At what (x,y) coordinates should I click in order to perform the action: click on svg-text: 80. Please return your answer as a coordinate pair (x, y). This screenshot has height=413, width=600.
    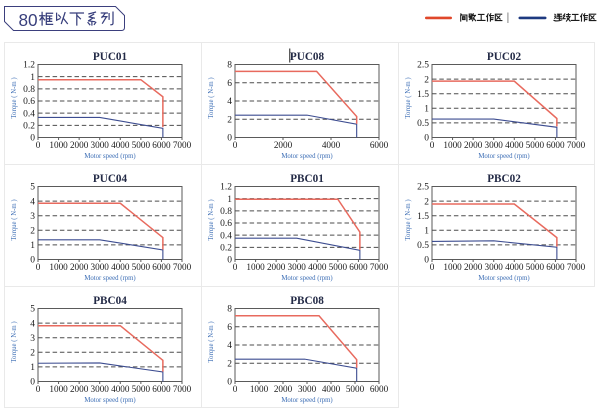
    Looking at the image, I should click on (28, 20).